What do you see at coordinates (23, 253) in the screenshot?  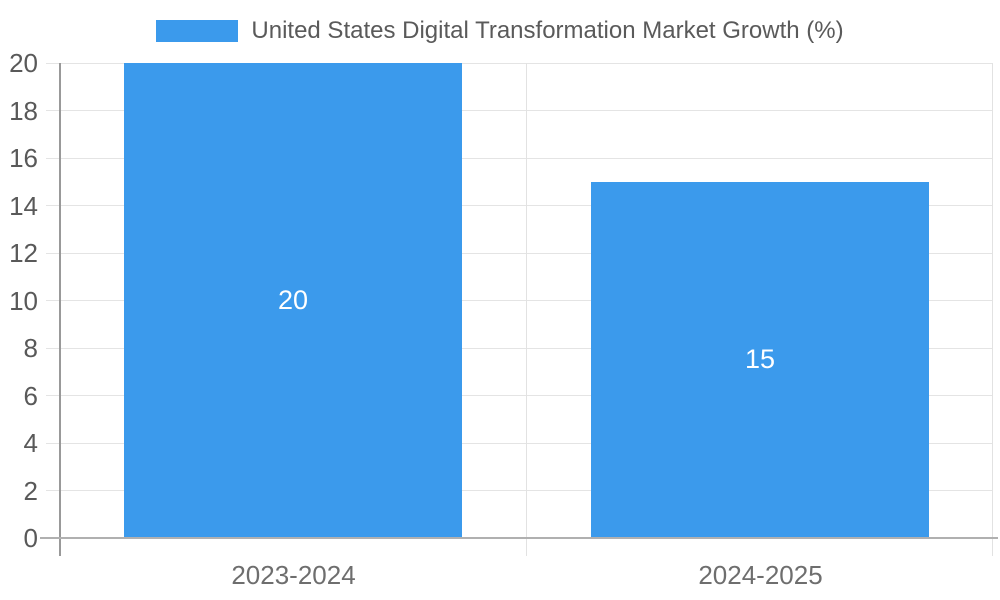 I see `y-tick-label: 12` at bounding box center [23, 253].